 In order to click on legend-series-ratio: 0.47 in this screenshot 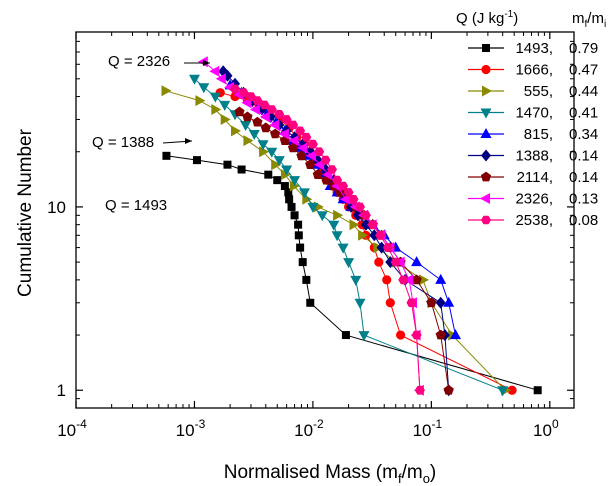, I will do `click(583, 70)`.